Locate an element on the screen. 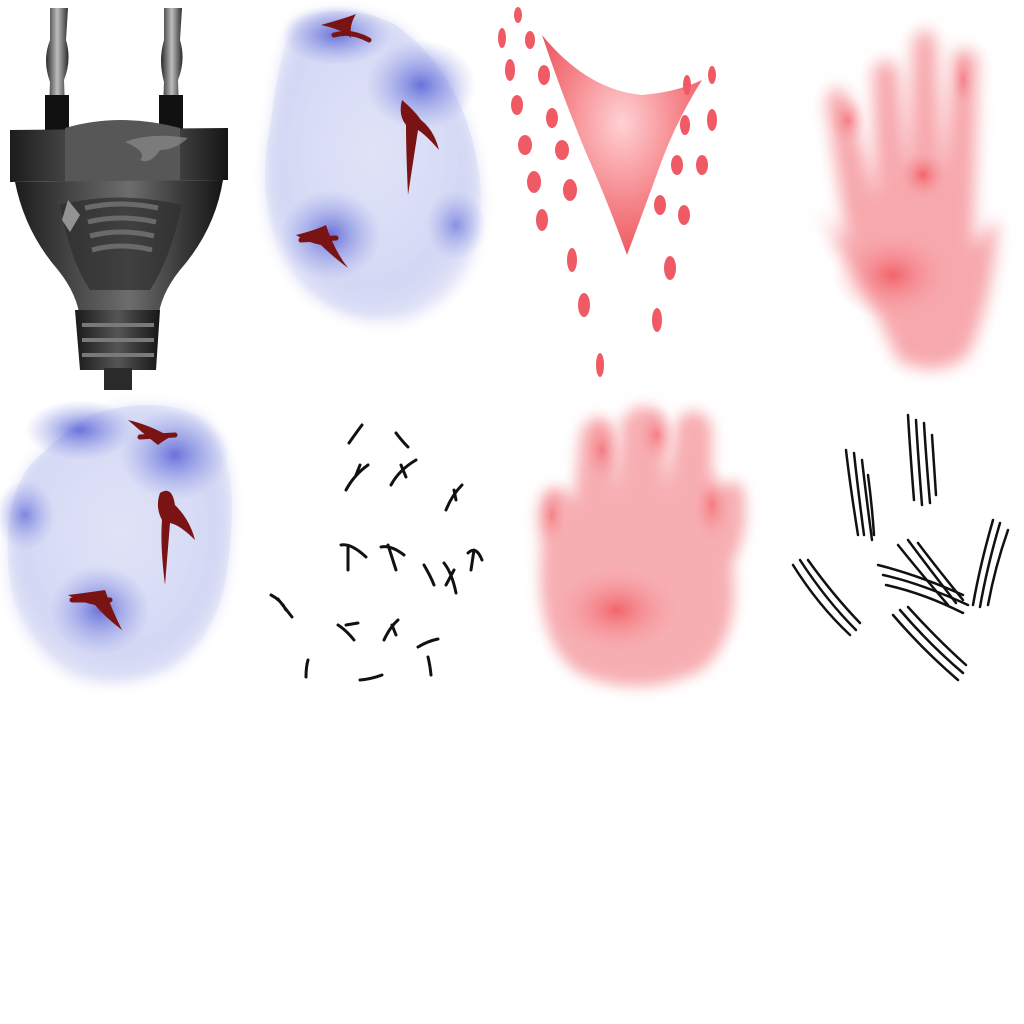 This screenshot has width=1024, height=1024. red-paw-print-icon is located at coordinates (641, 546).